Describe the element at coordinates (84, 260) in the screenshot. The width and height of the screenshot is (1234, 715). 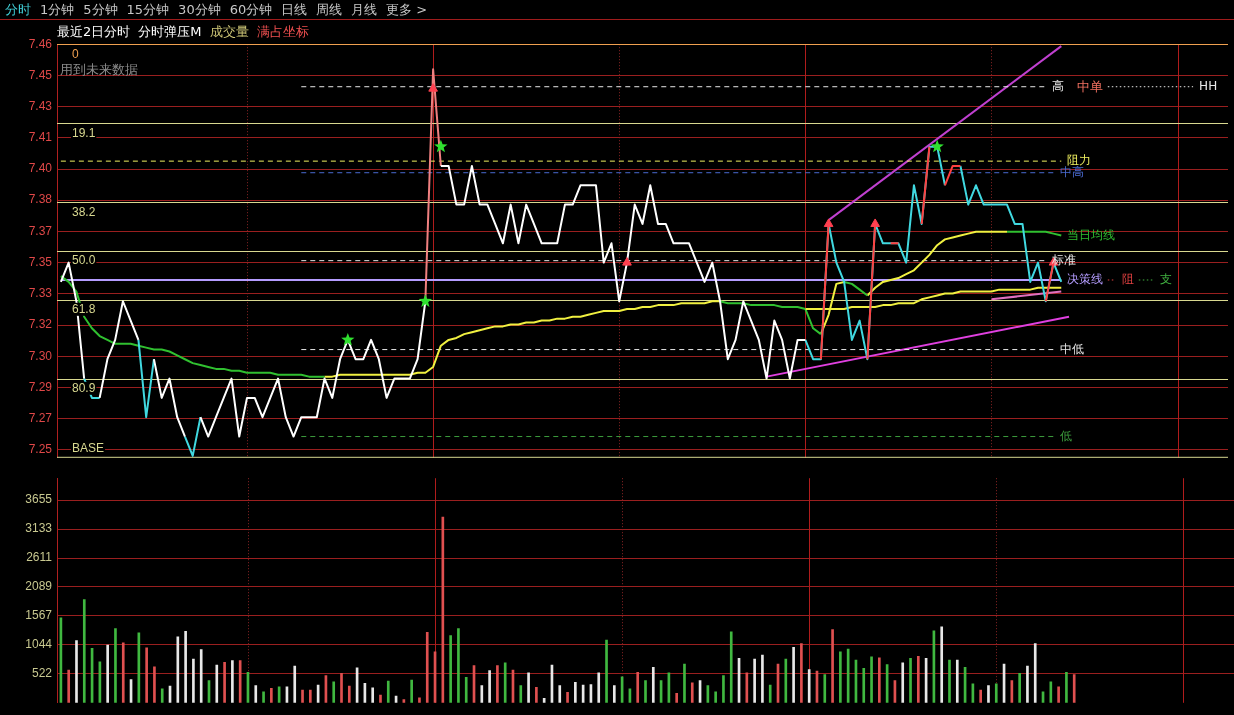
I see `ref-line-label: 50.0` at that location.